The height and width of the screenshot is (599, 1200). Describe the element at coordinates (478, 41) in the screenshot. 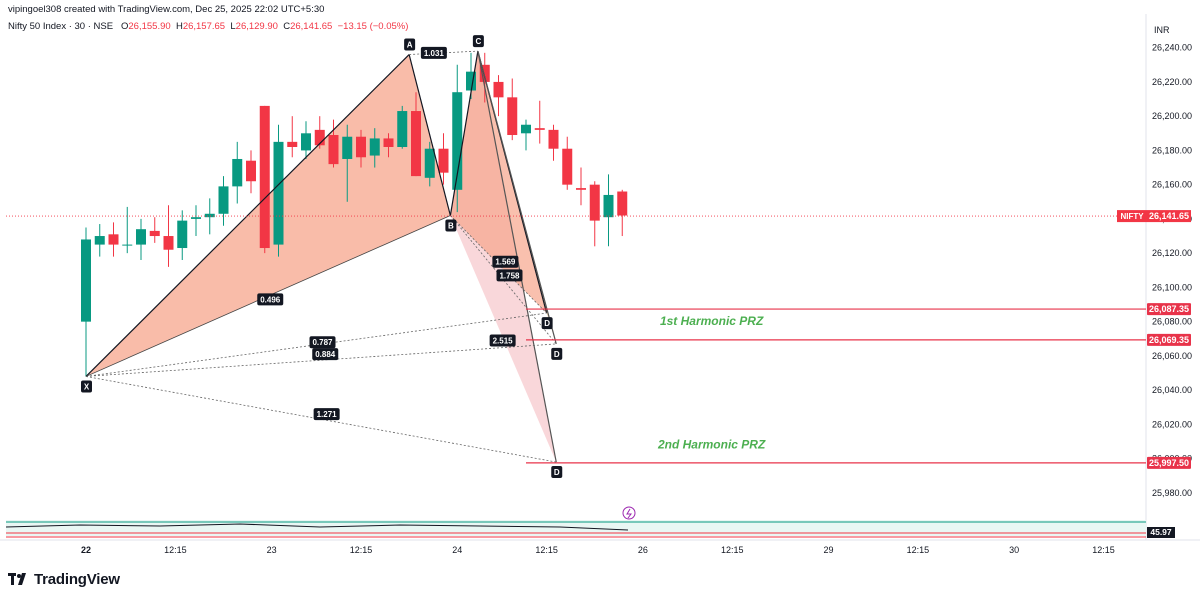

I see `pivot-label-c: C` at that location.